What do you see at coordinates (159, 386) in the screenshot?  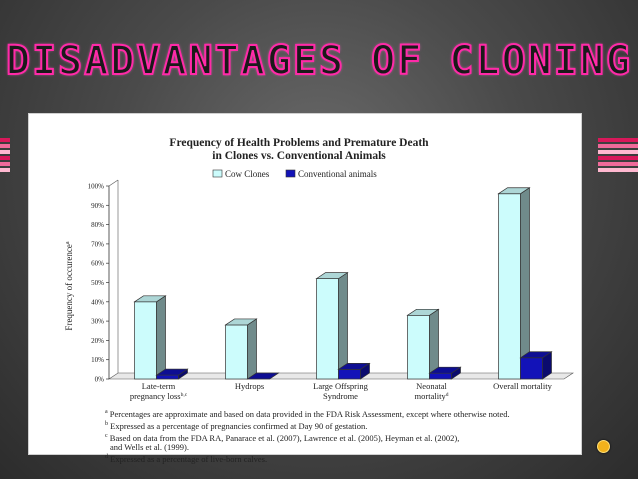 I see `x-tick-label: Late-term` at bounding box center [159, 386].